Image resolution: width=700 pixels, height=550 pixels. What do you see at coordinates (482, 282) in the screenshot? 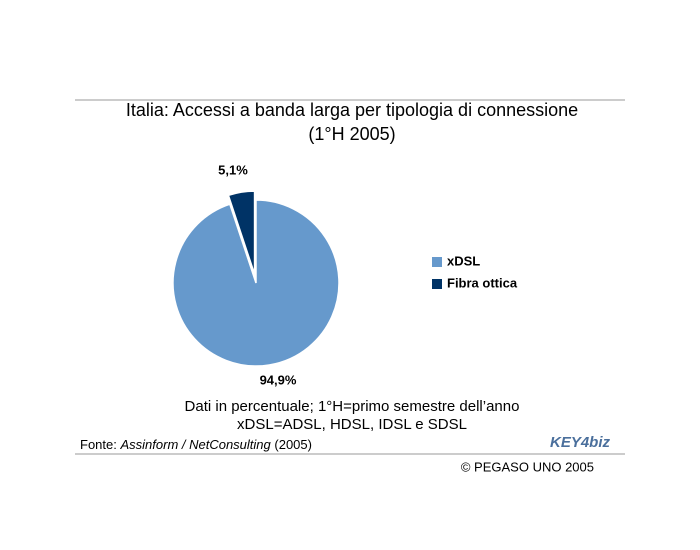
I see `legend-label: Fibra ottica` at bounding box center [482, 282].